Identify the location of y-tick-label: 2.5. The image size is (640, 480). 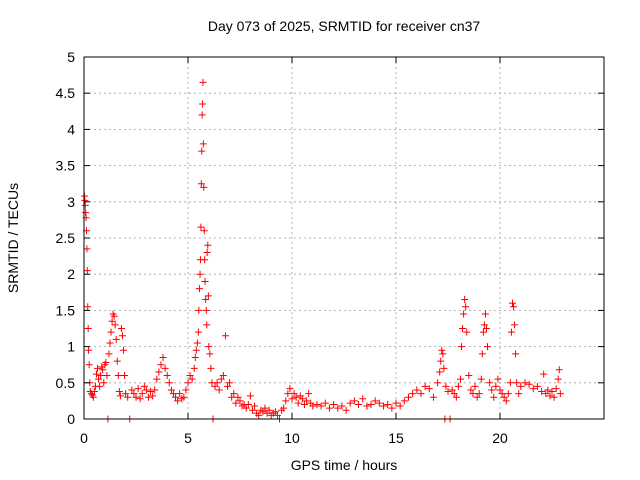
(66, 238).